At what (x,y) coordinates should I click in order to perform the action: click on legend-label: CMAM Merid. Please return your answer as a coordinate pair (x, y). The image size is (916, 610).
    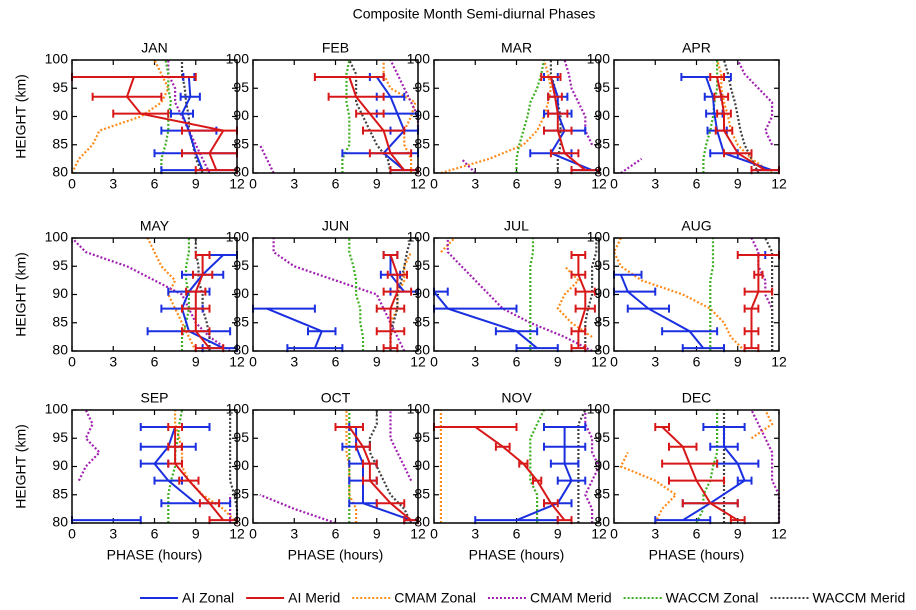
    Looking at the image, I should click on (571, 598).